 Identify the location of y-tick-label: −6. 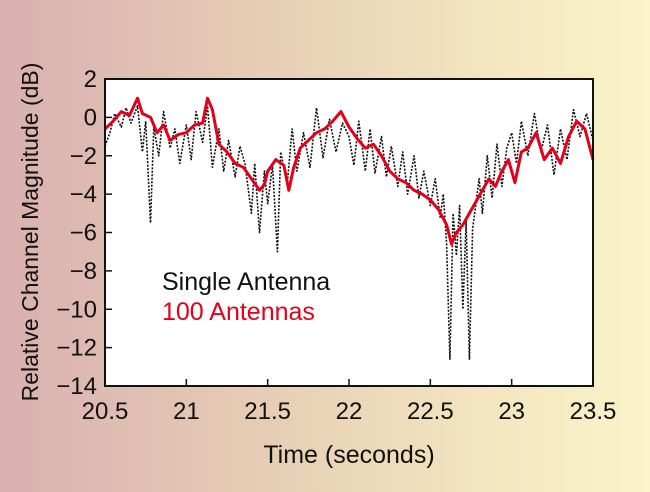
(83, 233).